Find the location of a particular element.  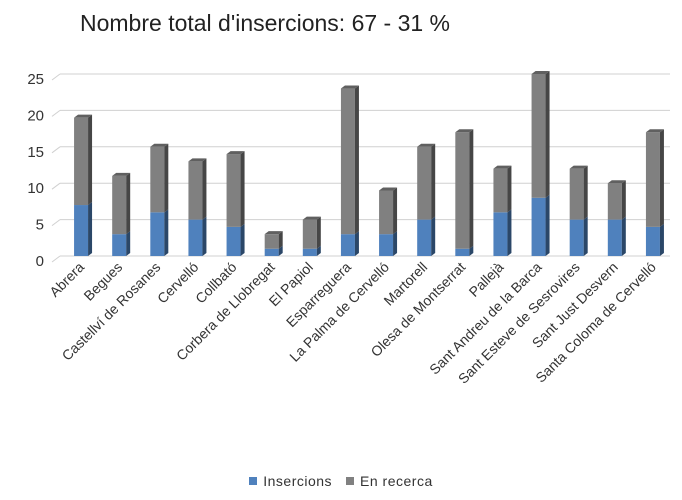

legend-swatch-insercions is located at coordinates (253, 481).